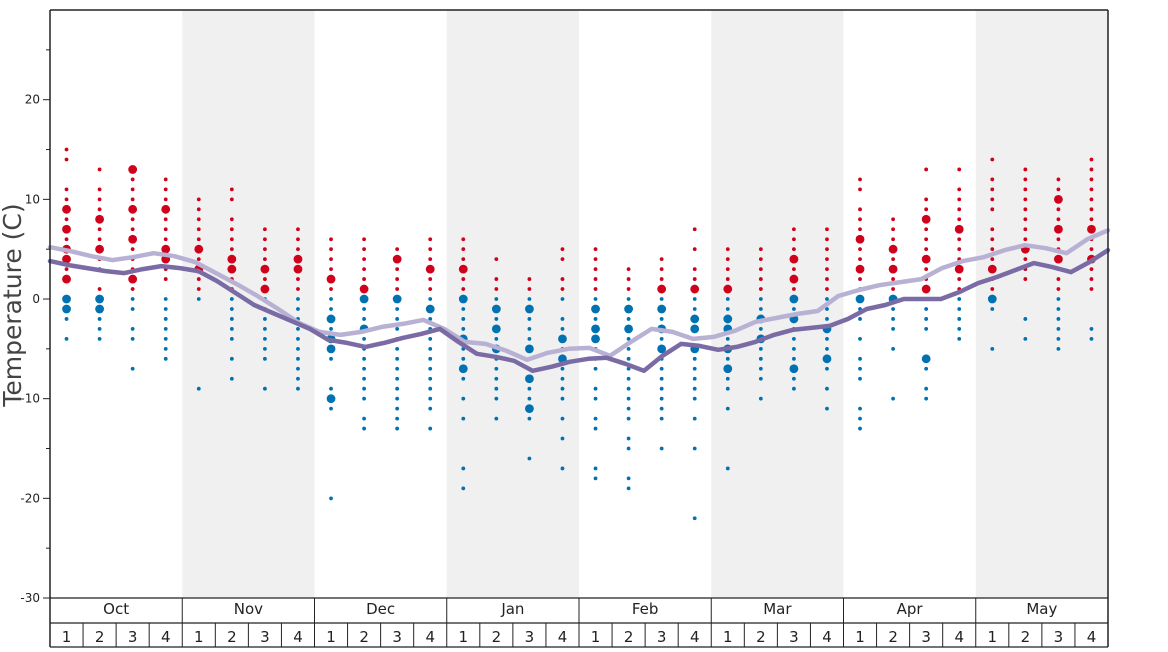  Describe the element at coordinates (1041, 304) in the screenshot. I see `month-band-may` at that location.